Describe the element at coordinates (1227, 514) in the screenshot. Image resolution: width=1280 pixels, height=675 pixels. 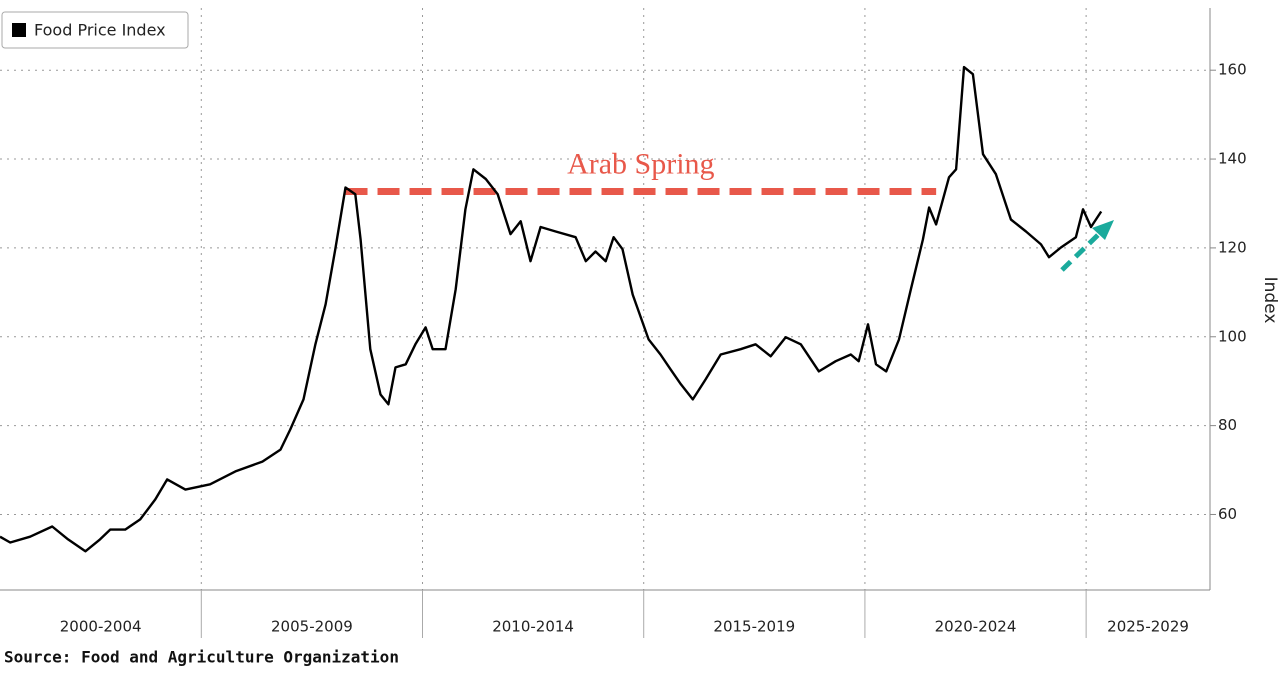
I see `y-tick-label: 60` at that location.